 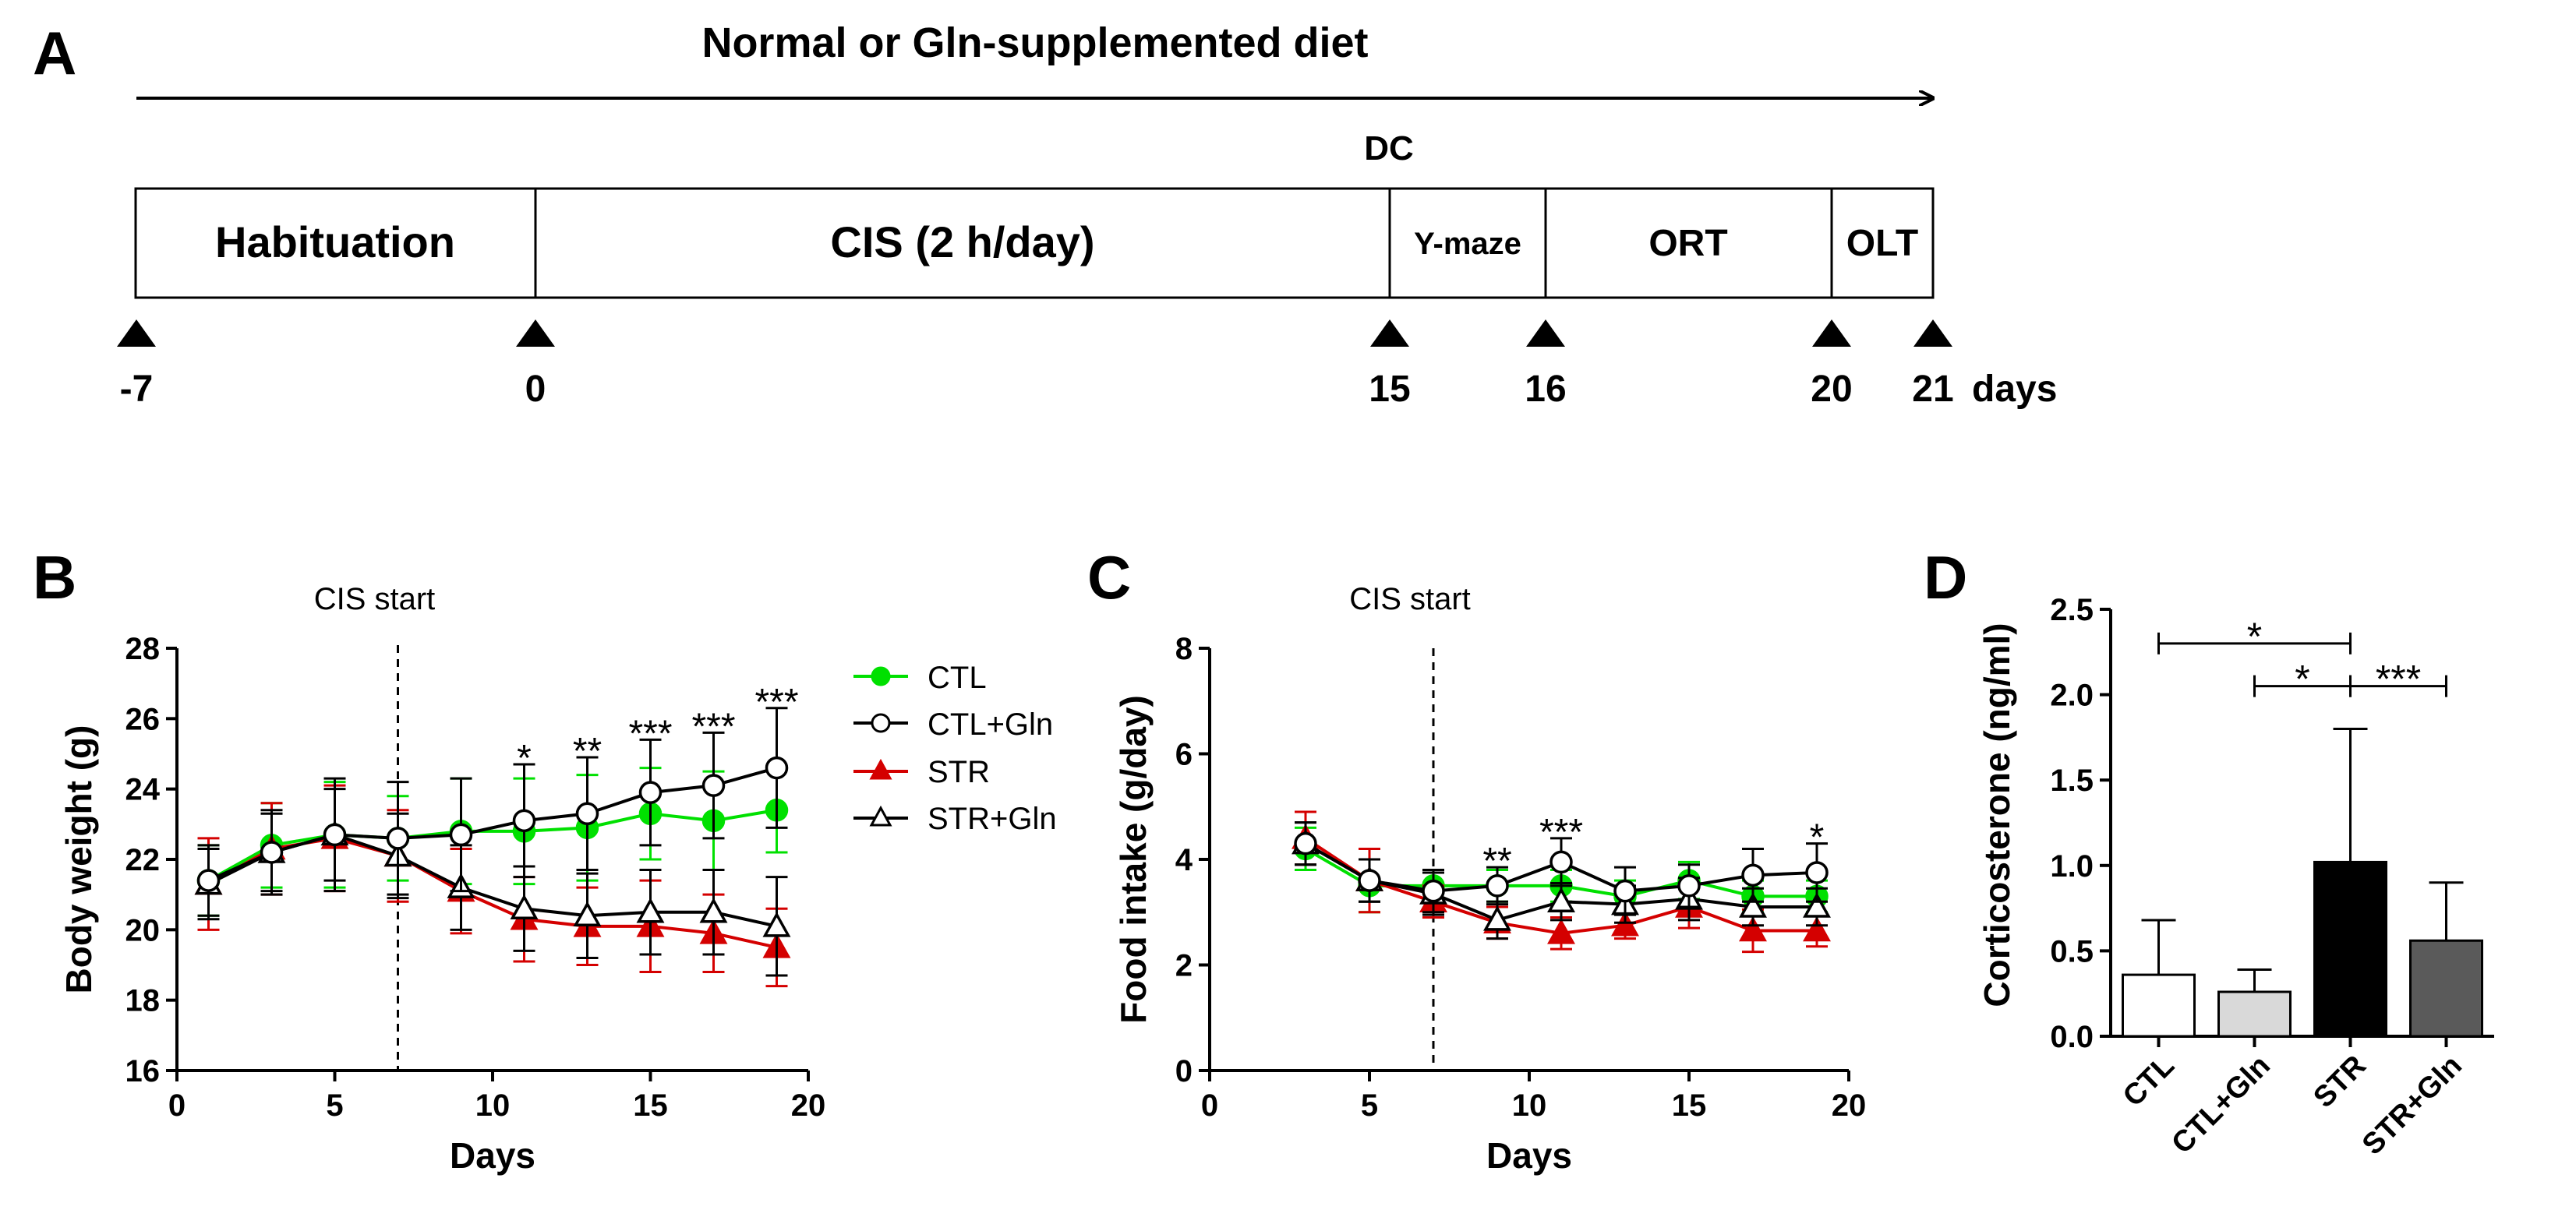 I want to click on x-tick-label: STR+Gln, so click(x=2412, y=1105).